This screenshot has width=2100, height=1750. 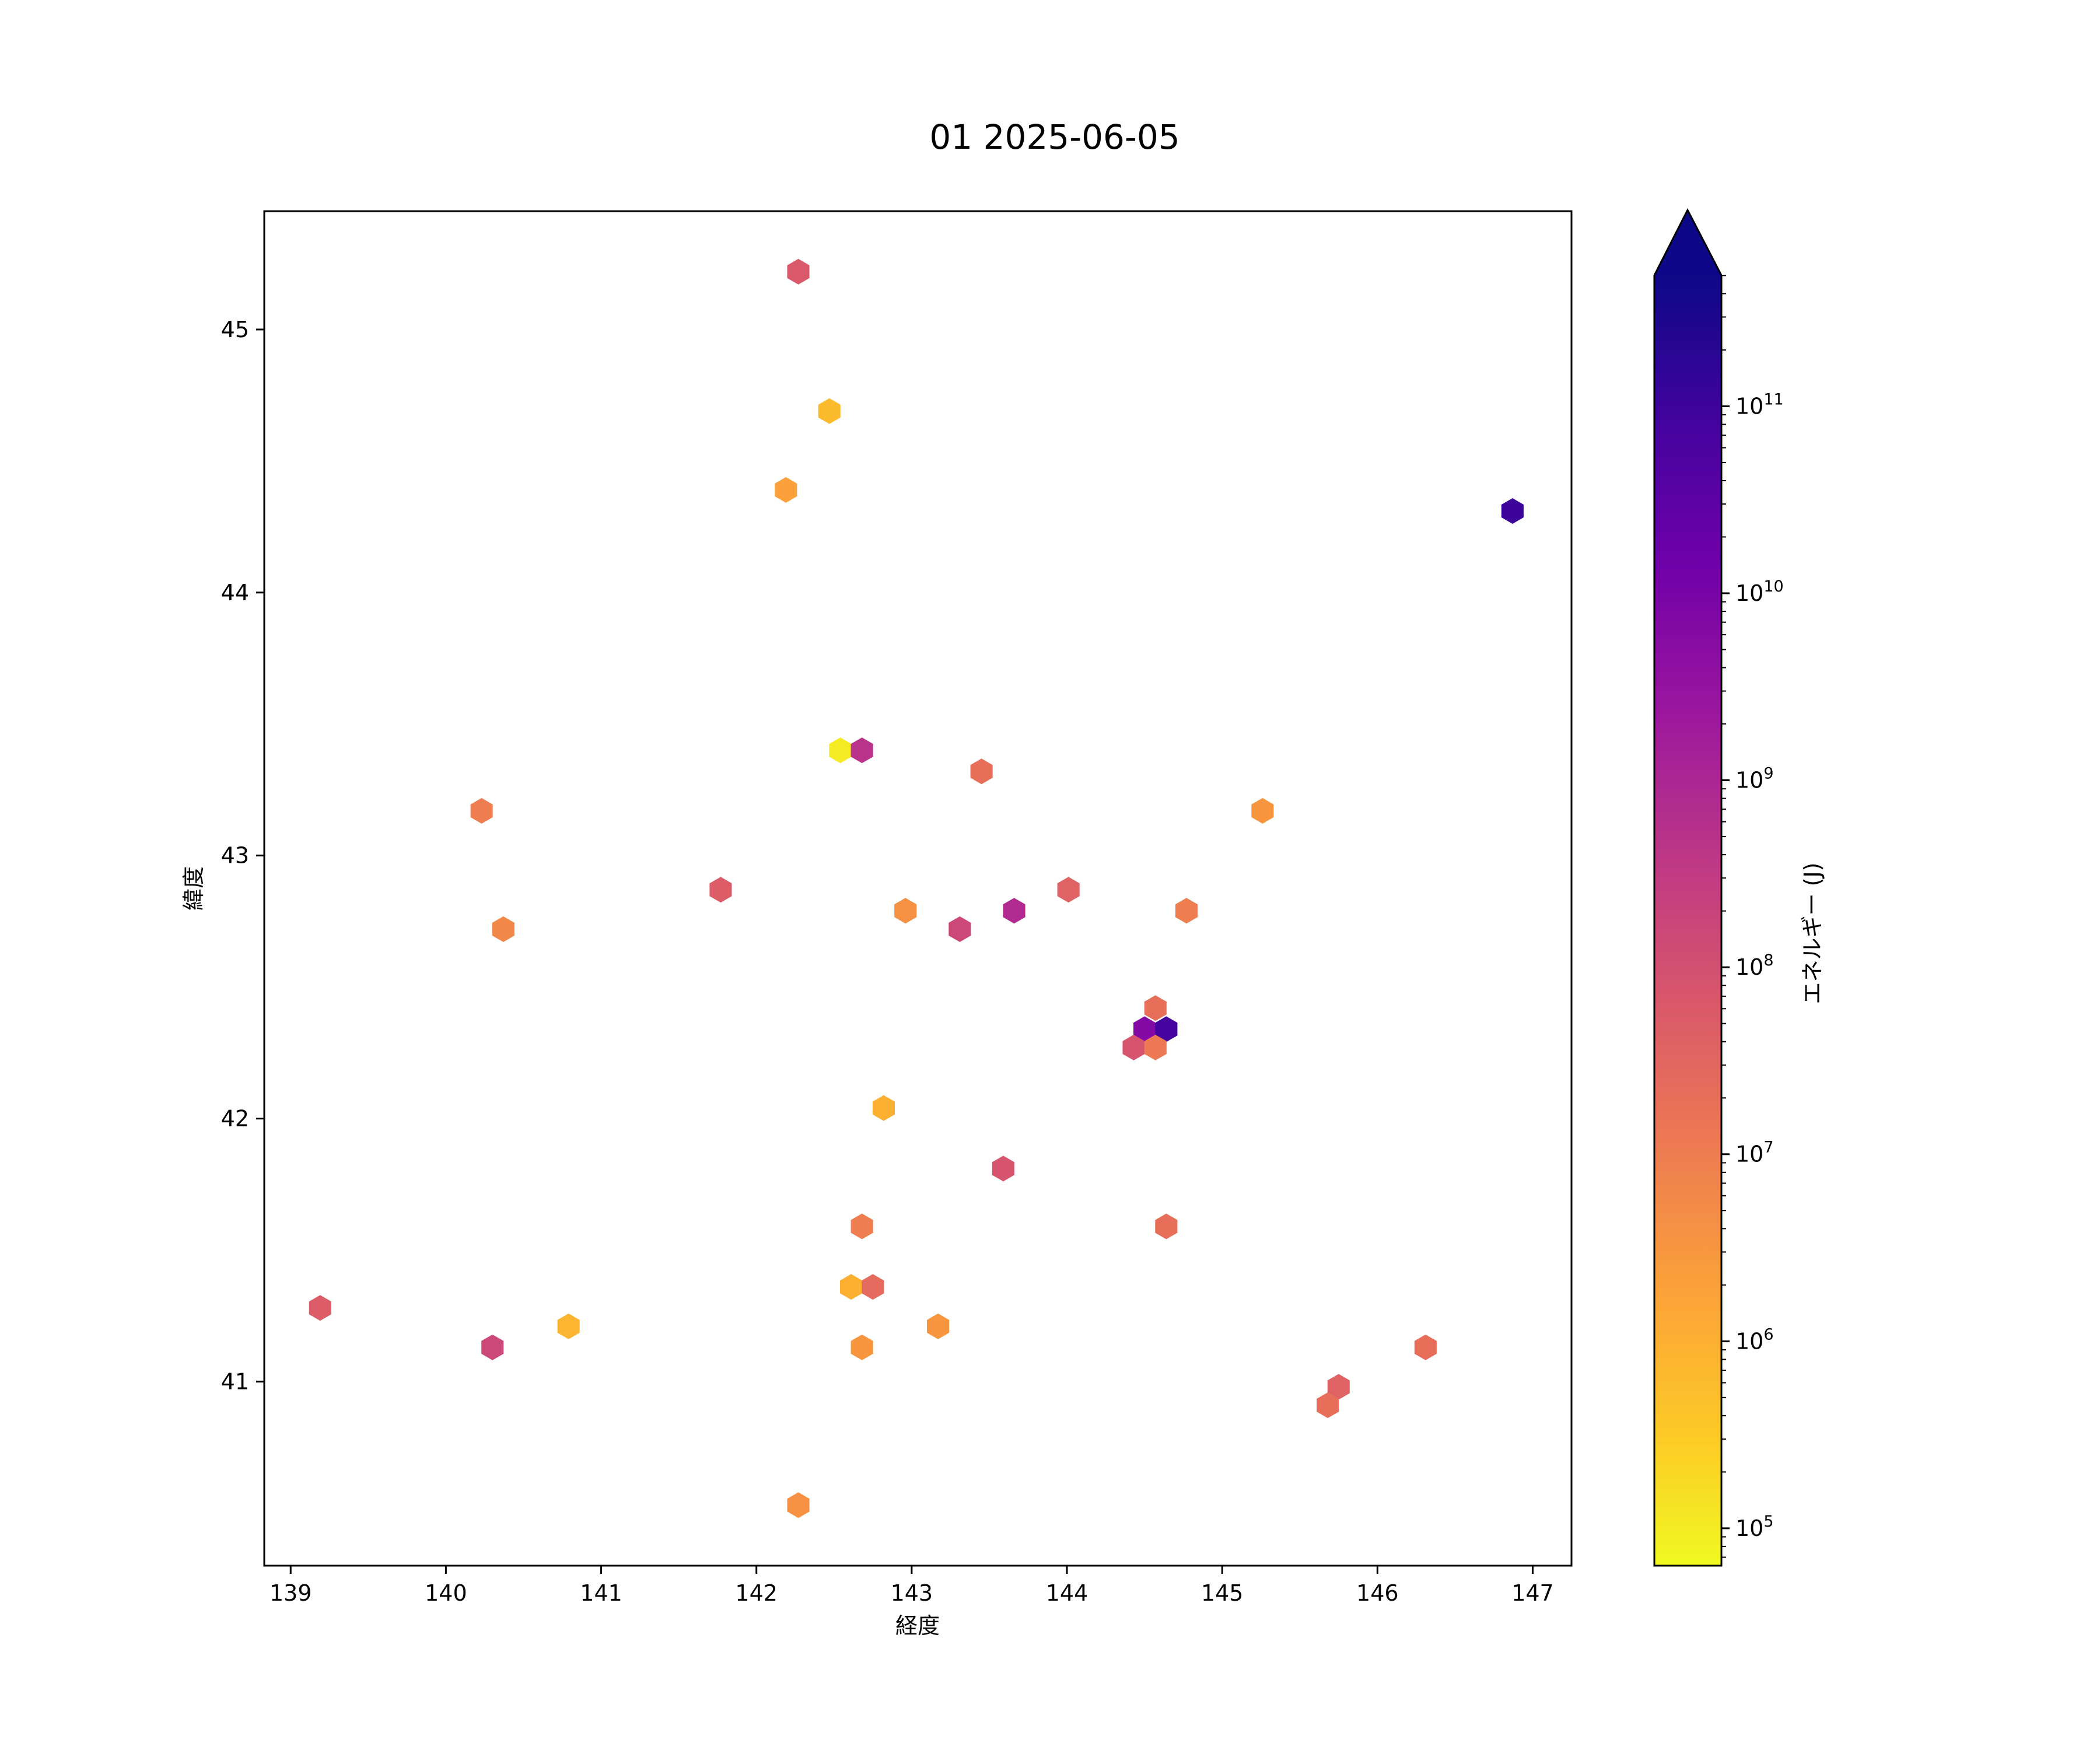 I want to click on colorbar-tick-label: 10⁶, so click(x=1754, y=1339).